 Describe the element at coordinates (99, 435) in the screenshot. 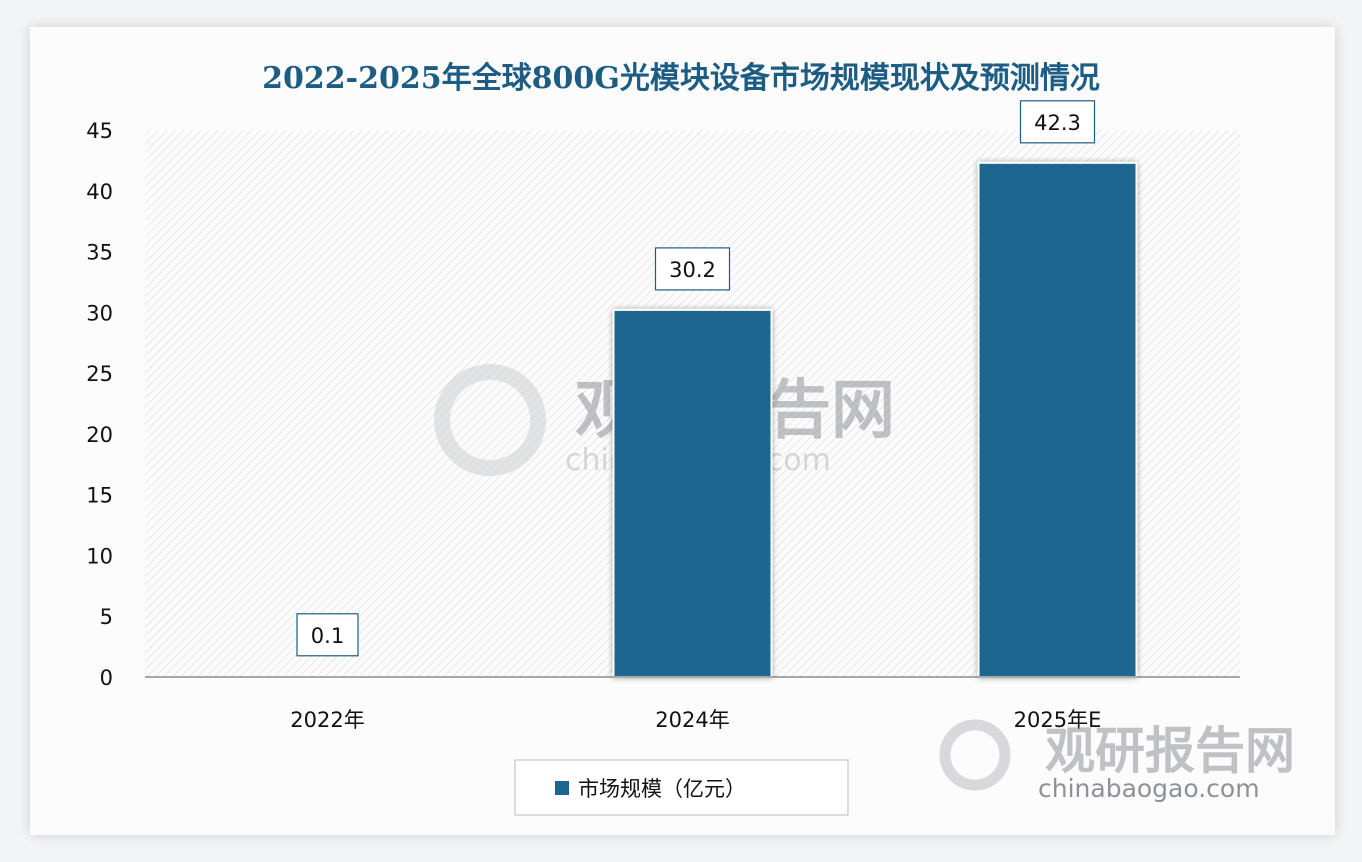

I see `y-tick-label: 20` at that location.